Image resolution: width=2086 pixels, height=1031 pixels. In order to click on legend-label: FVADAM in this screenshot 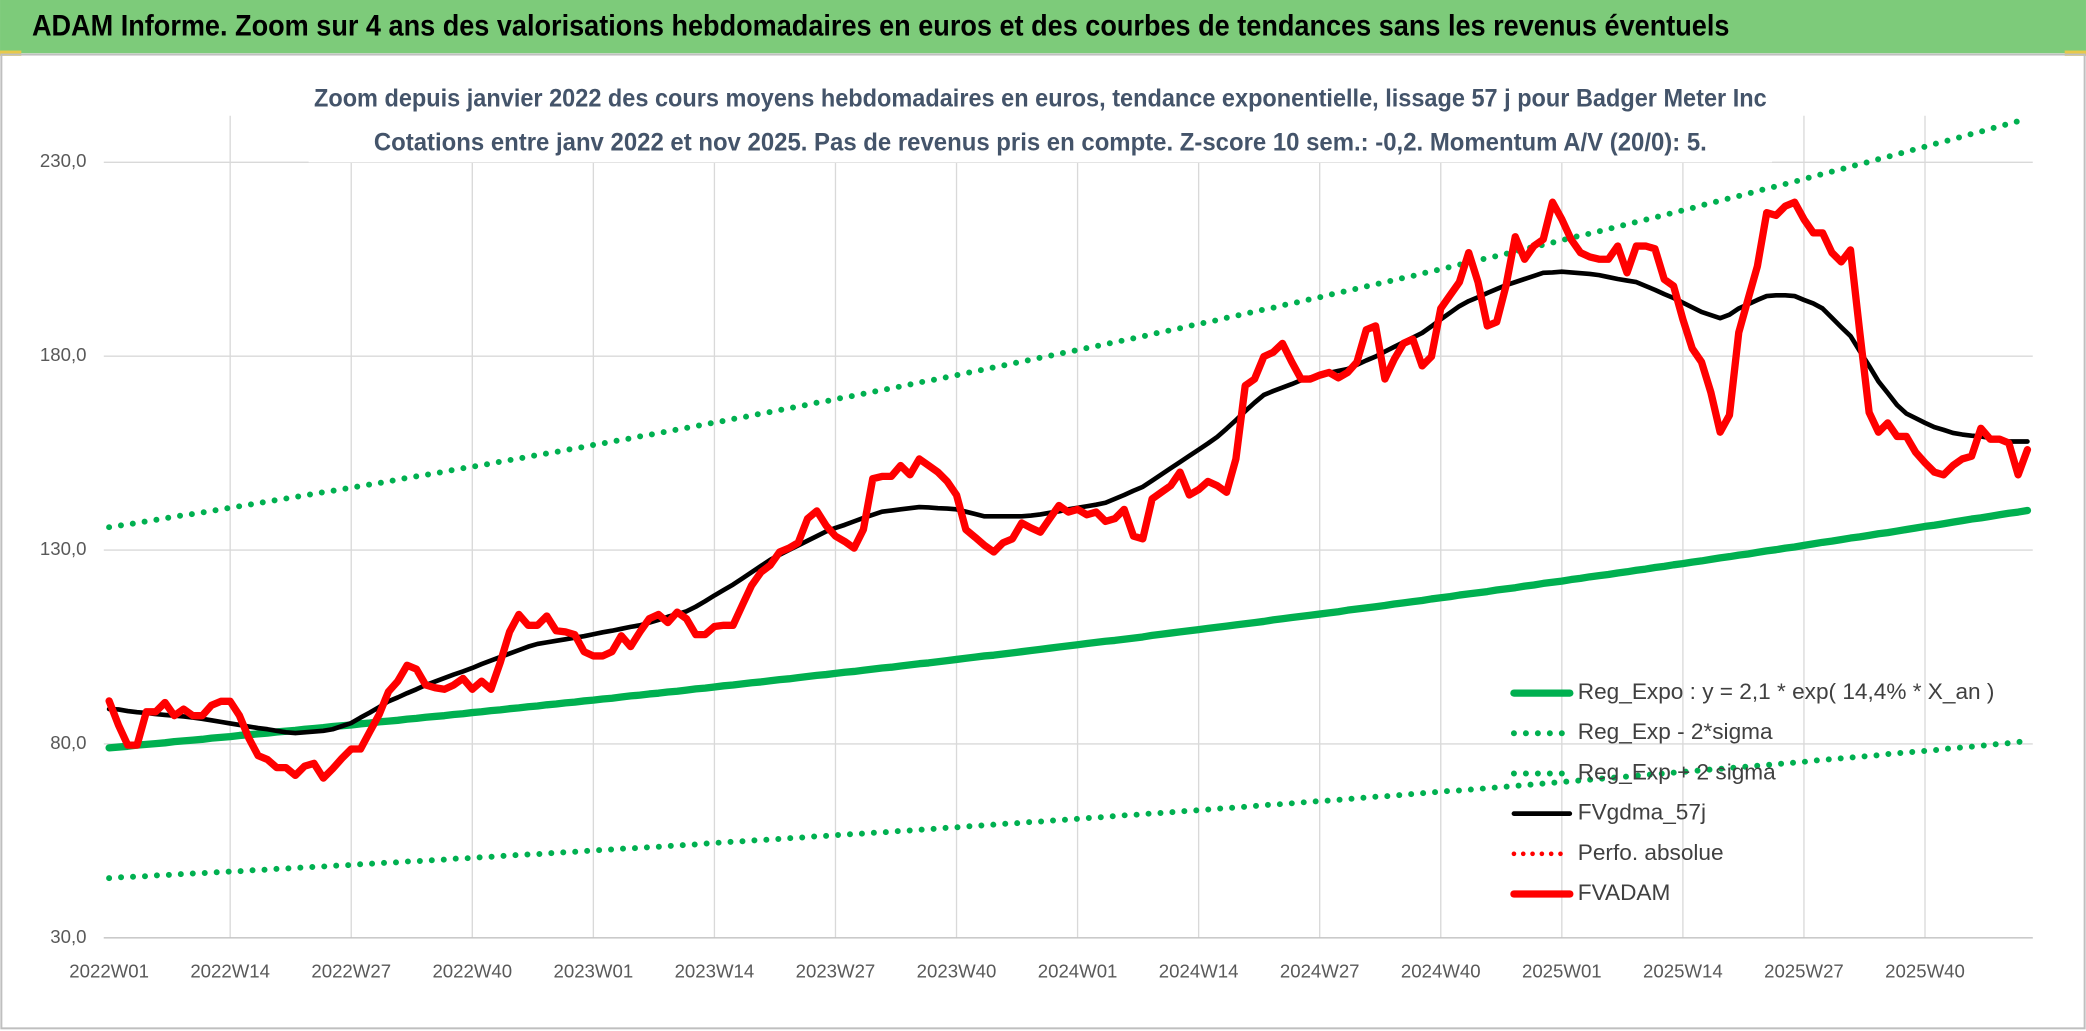, I will do `click(1624, 892)`.